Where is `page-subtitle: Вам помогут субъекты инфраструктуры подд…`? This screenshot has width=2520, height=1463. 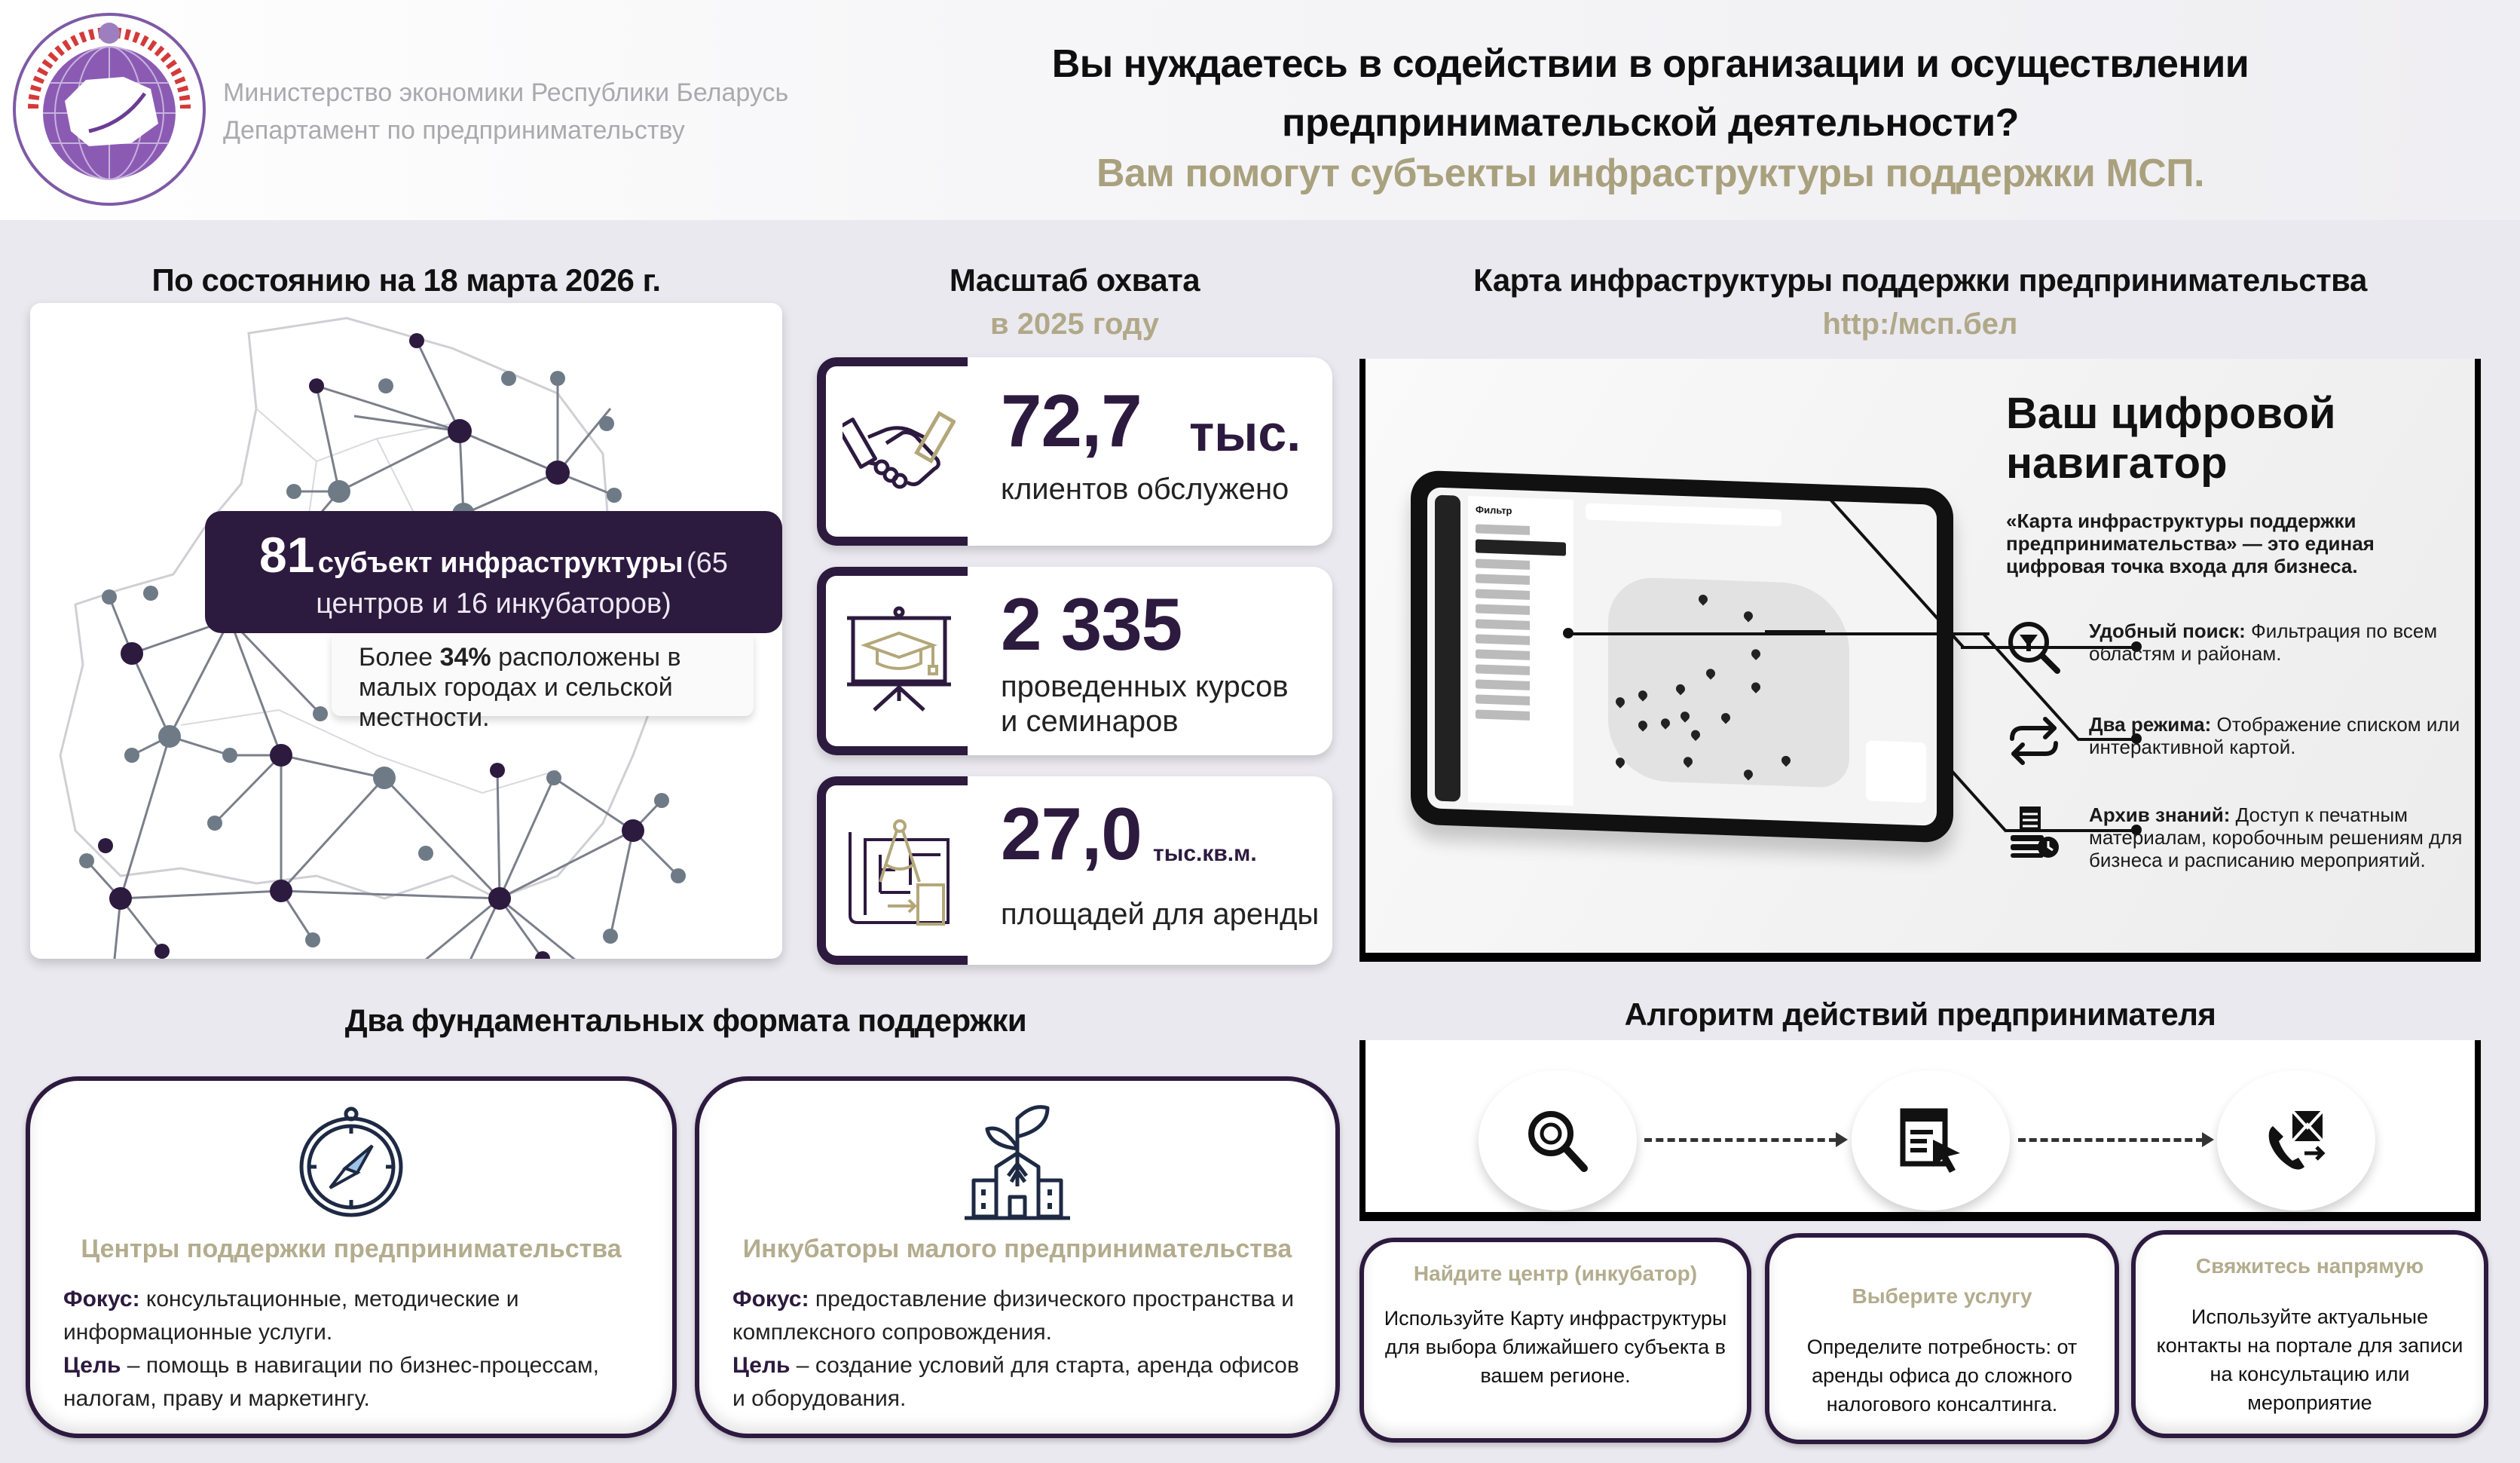 page-subtitle: Вам помогут субъекты инфраструктуры подд… is located at coordinates (1650, 173).